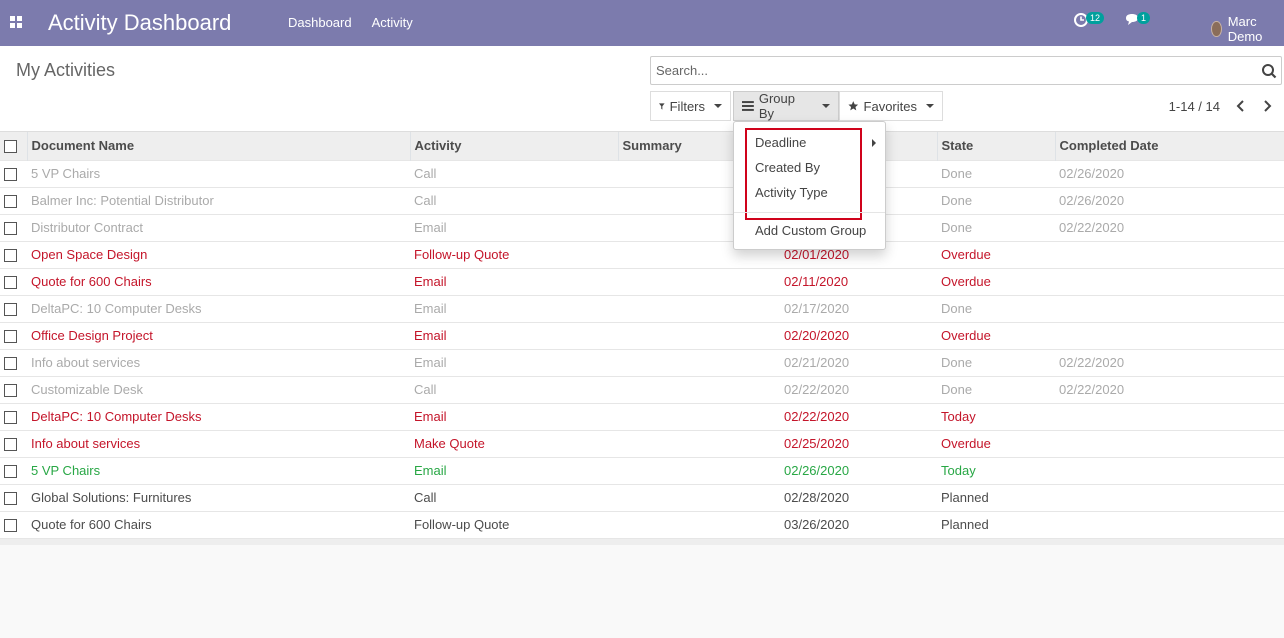  Describe the element at coordinates (995, 146) in the screenshot. I see `column-header: State` at that location.